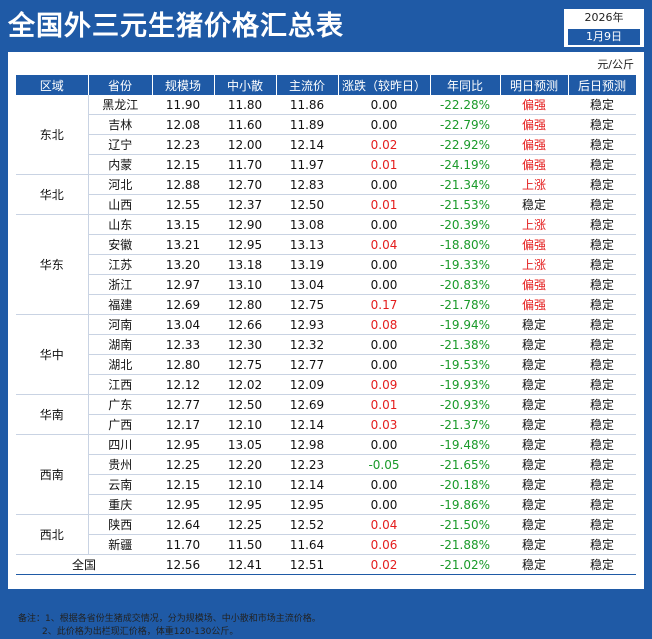  Describe the element at coordinates (245, 284) in the screenshot. I see `small-farm-price: 13.10` at that location.